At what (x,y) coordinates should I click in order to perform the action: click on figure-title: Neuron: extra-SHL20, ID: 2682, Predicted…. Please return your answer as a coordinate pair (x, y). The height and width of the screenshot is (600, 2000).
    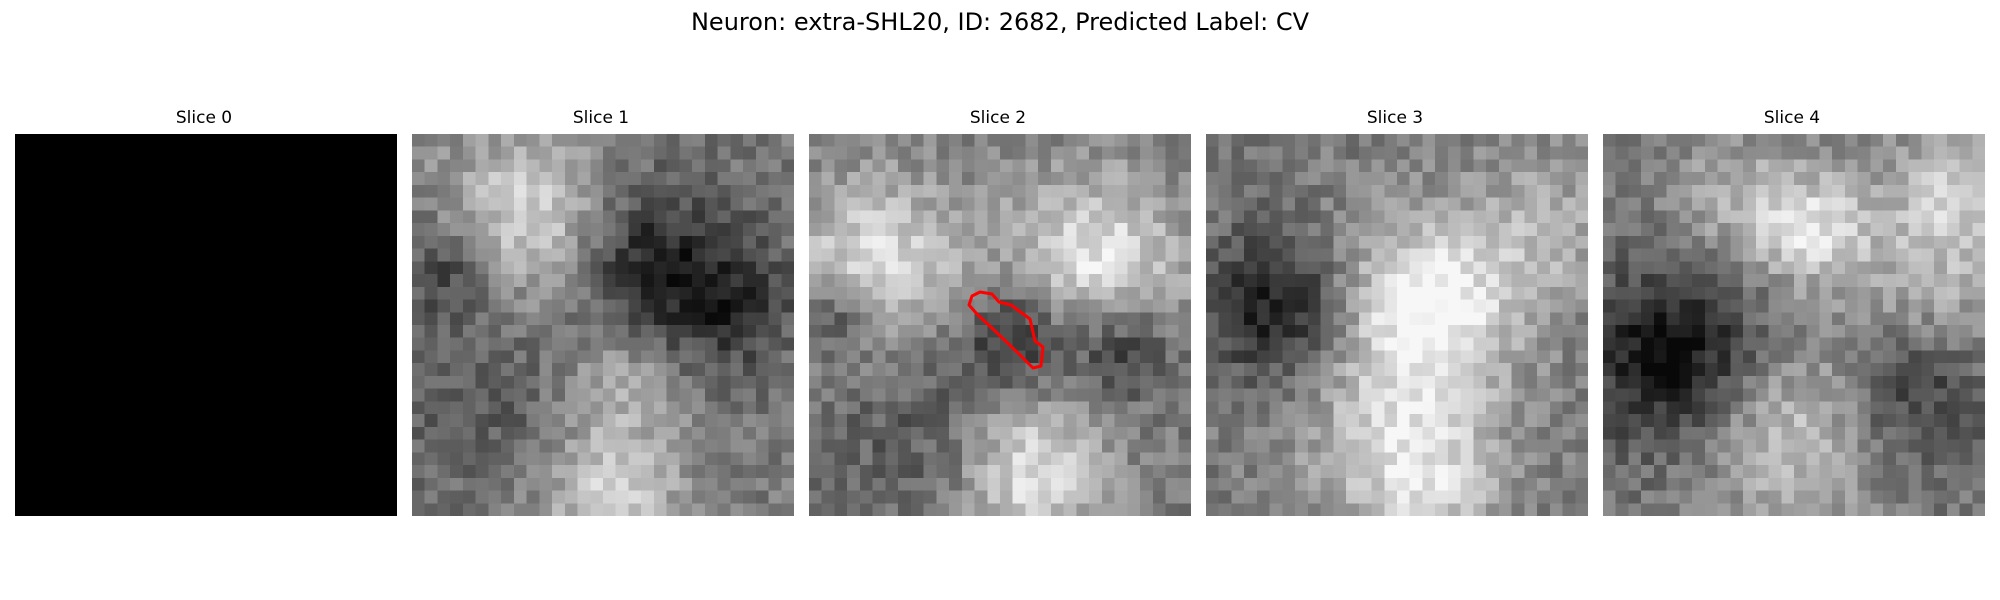
    Looking at the image, I should click on (1000, 22).